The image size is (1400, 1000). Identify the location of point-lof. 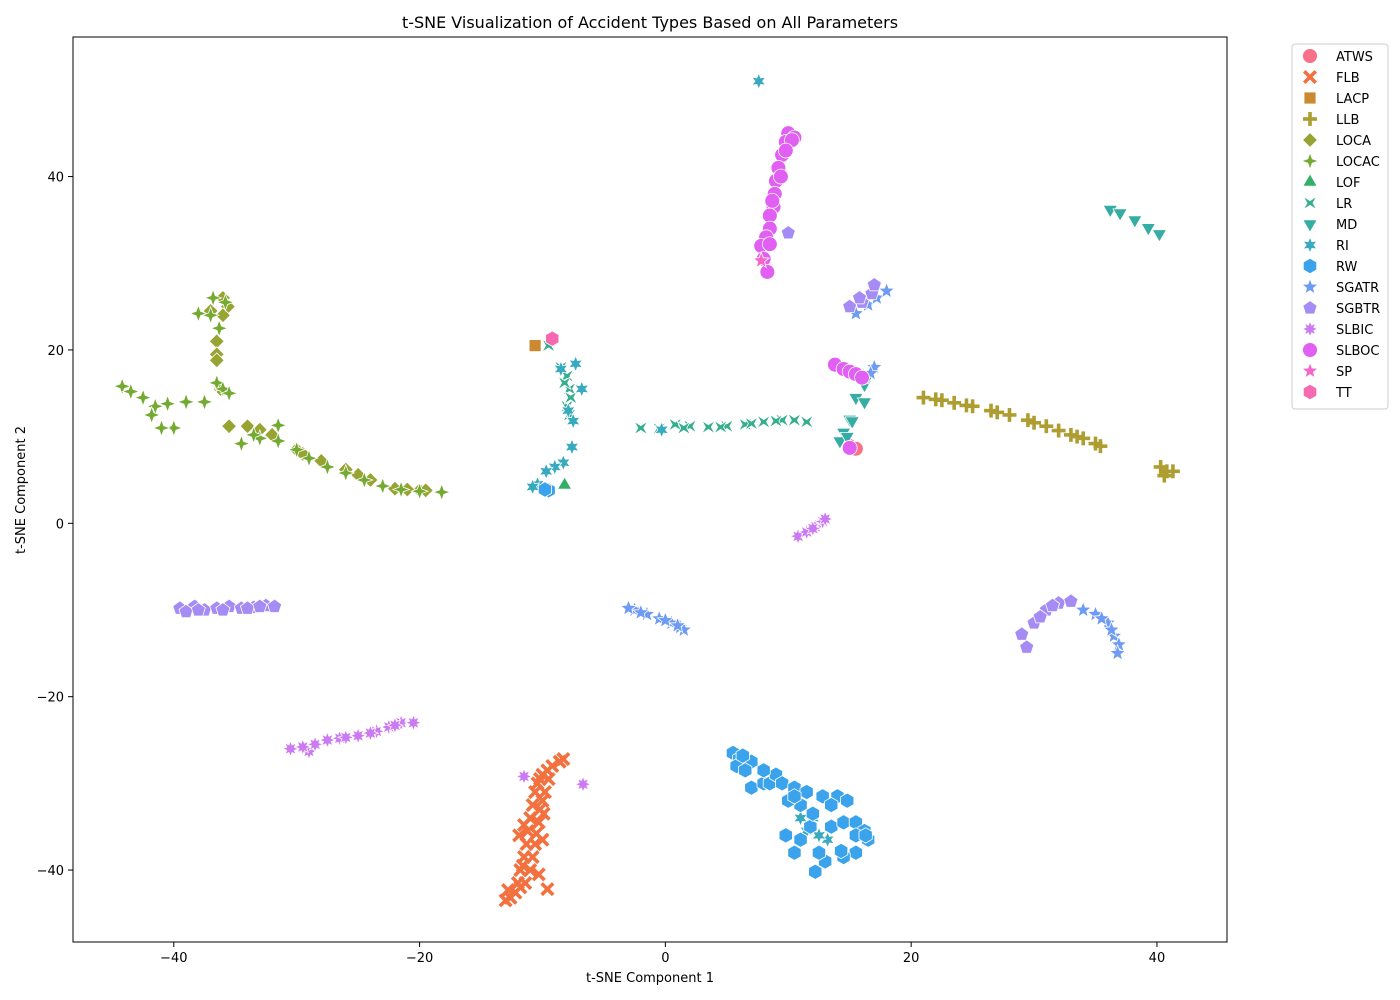
(564, 483).